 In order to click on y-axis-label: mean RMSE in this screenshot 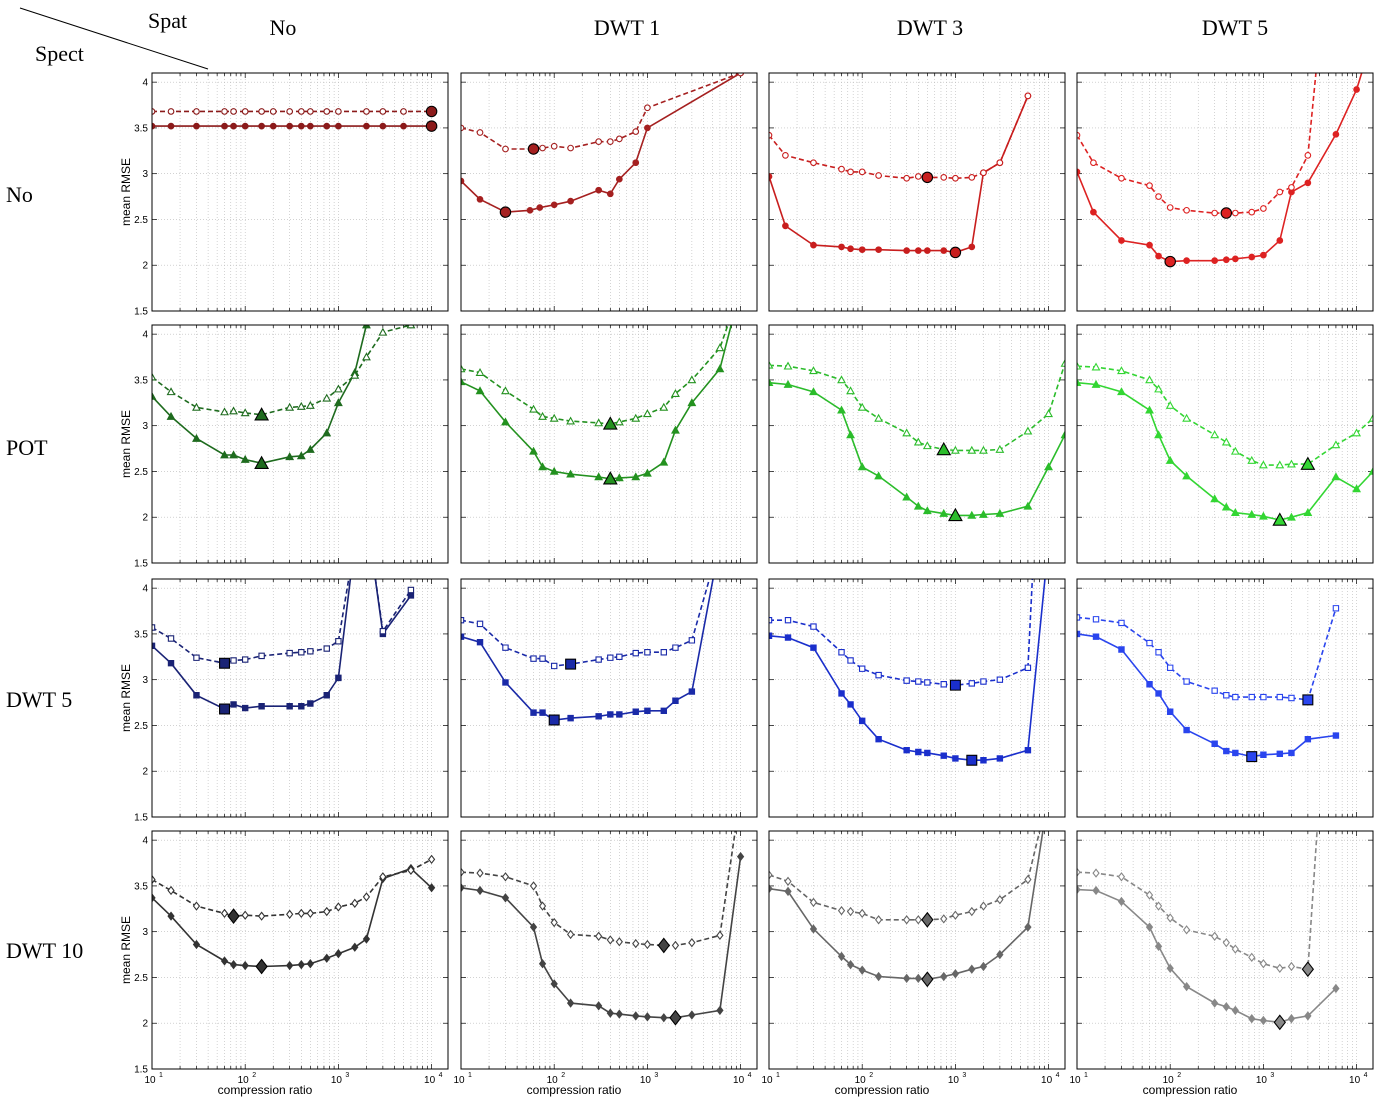, I will do `click(126, 698)`.